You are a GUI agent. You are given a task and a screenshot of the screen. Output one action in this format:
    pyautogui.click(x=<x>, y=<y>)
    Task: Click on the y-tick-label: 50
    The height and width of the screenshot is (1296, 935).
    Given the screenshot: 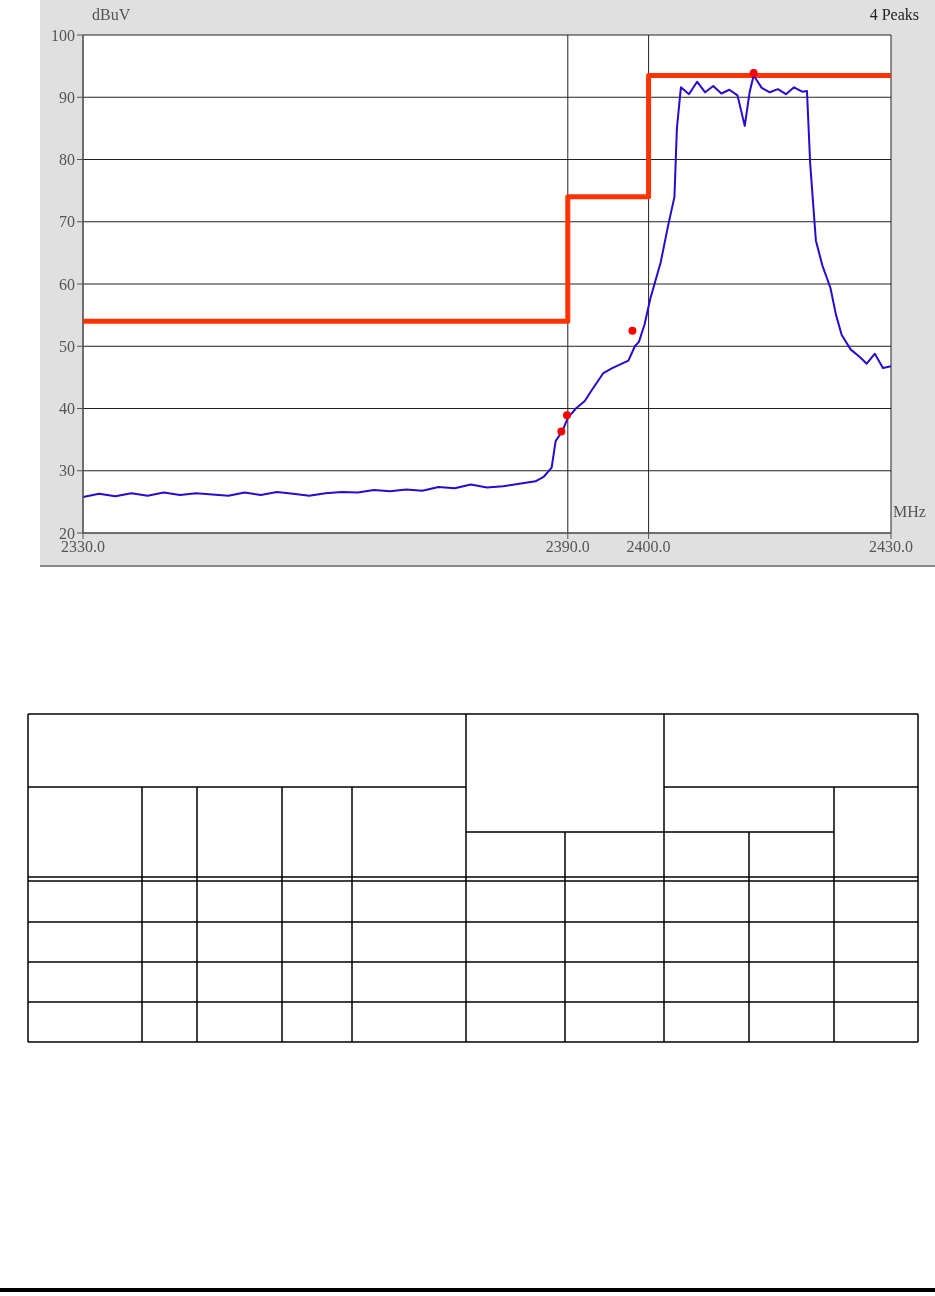 What is the action you would take?
    pyautogui.click(x=67, y=346)
    